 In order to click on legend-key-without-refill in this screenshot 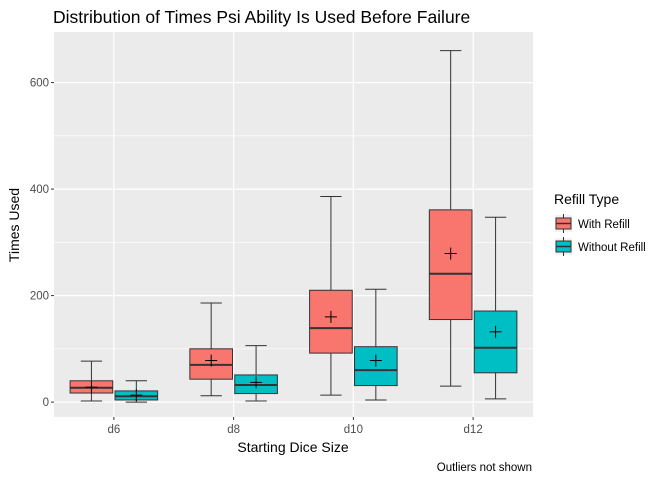, I will do `click(563, 246)`.